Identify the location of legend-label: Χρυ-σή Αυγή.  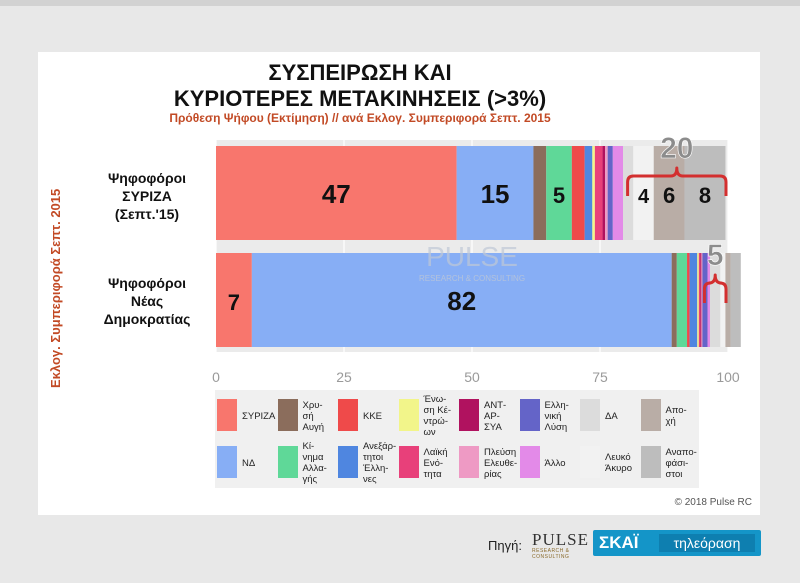
(313, 416).